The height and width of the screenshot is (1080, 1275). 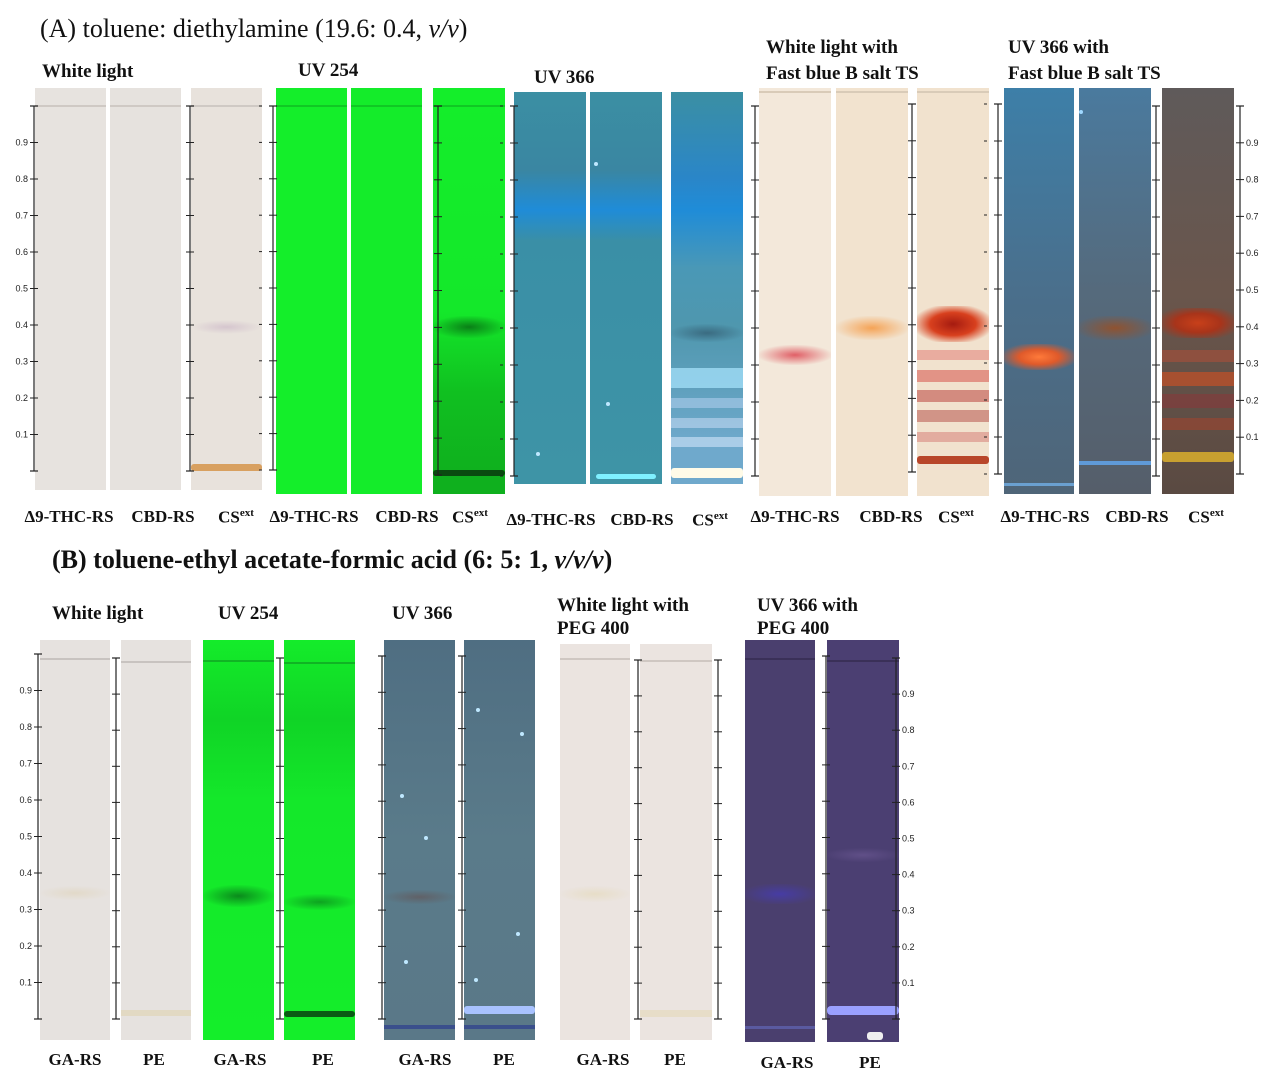 What do you see at coordinates (1084, 60) in the screenshot?
I see `panel-label-a-fbb-uv366: UV 366 with Fast blue B salt TS` at bounding box center [1084, 60].